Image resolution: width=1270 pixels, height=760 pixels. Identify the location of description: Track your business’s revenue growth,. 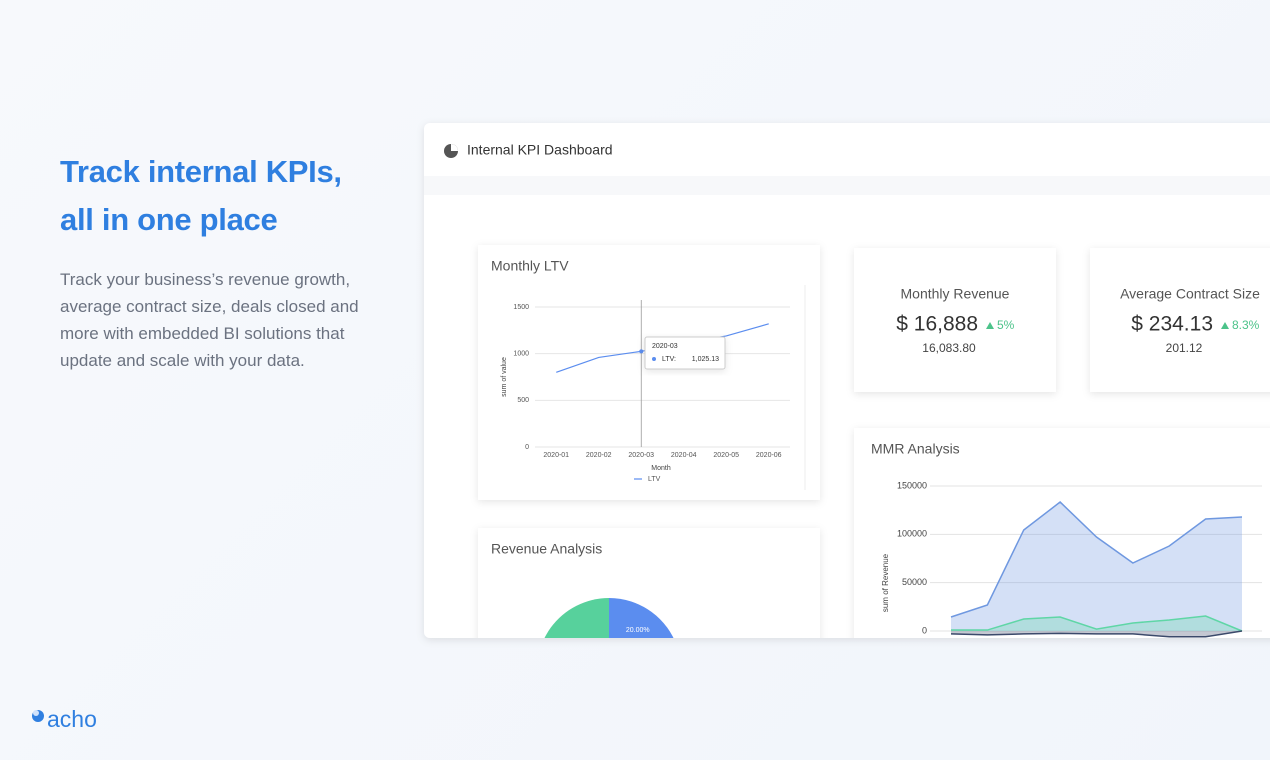
(205, 279).